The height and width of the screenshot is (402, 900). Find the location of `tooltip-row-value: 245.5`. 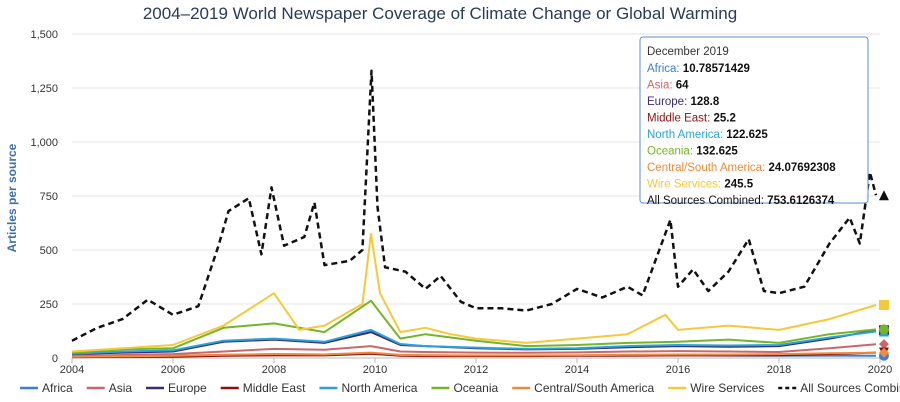

tooltip-row-value: 245.5 is located at coordinates (738, 185).